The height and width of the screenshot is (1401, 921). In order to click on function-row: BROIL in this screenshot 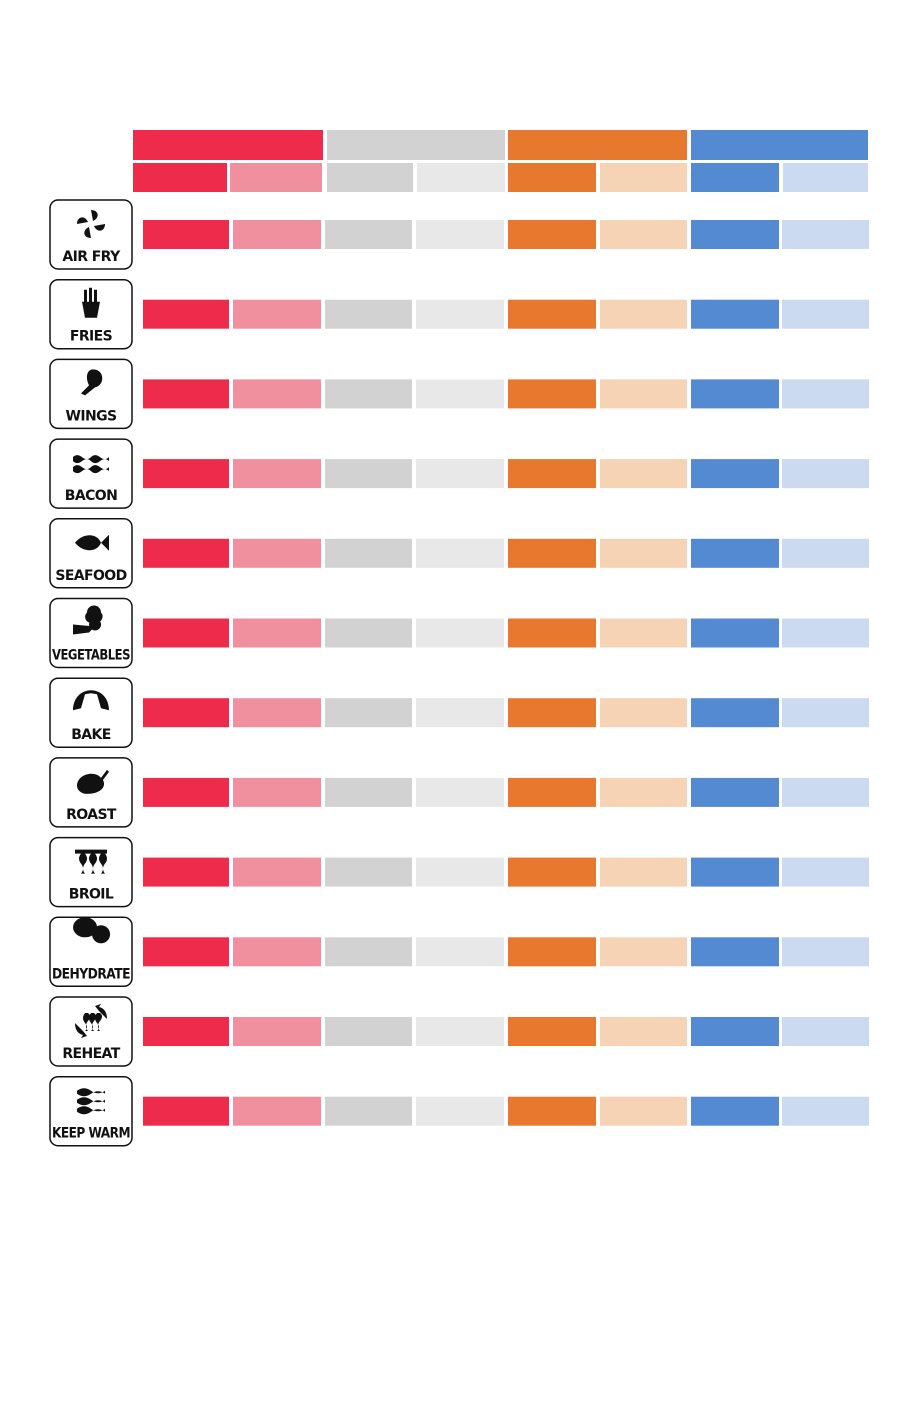, I will do `click(459, 872)`.